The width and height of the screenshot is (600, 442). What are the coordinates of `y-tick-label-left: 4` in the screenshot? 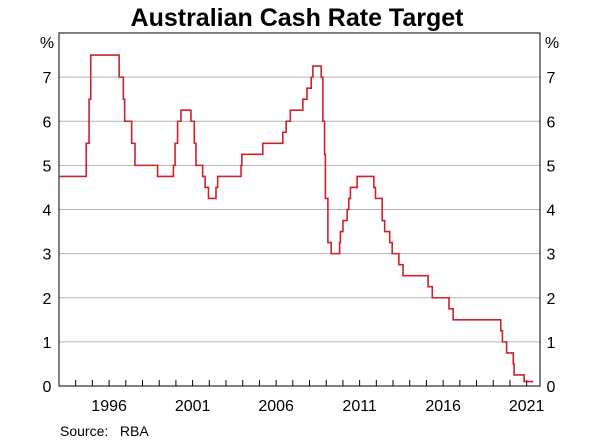 It's located at (47, 211).